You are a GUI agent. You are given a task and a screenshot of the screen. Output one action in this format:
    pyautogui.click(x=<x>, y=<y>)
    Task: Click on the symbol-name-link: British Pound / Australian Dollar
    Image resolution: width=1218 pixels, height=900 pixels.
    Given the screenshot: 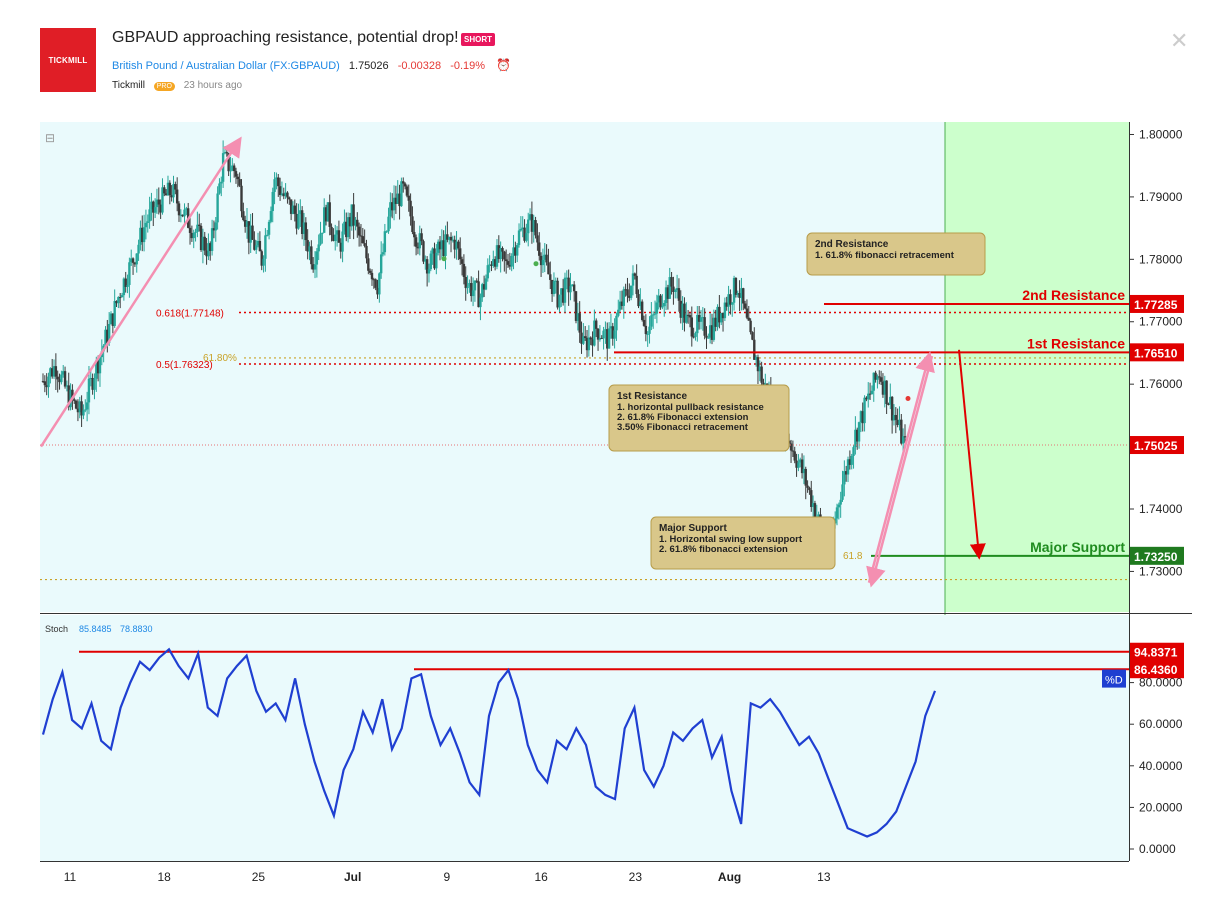 What is the action you would take?
    pyautogui.click(x=189, y=66)
    